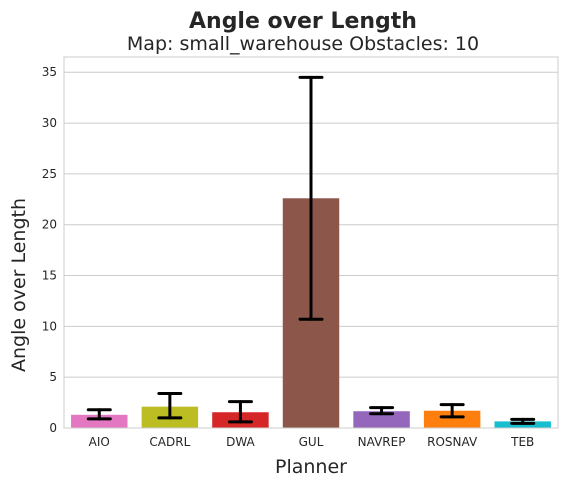 This screenshot has height=486, width=568. I want to click on chart-subtitle: Map: small_warehouse Obstacles: 10, so click(303, 44).